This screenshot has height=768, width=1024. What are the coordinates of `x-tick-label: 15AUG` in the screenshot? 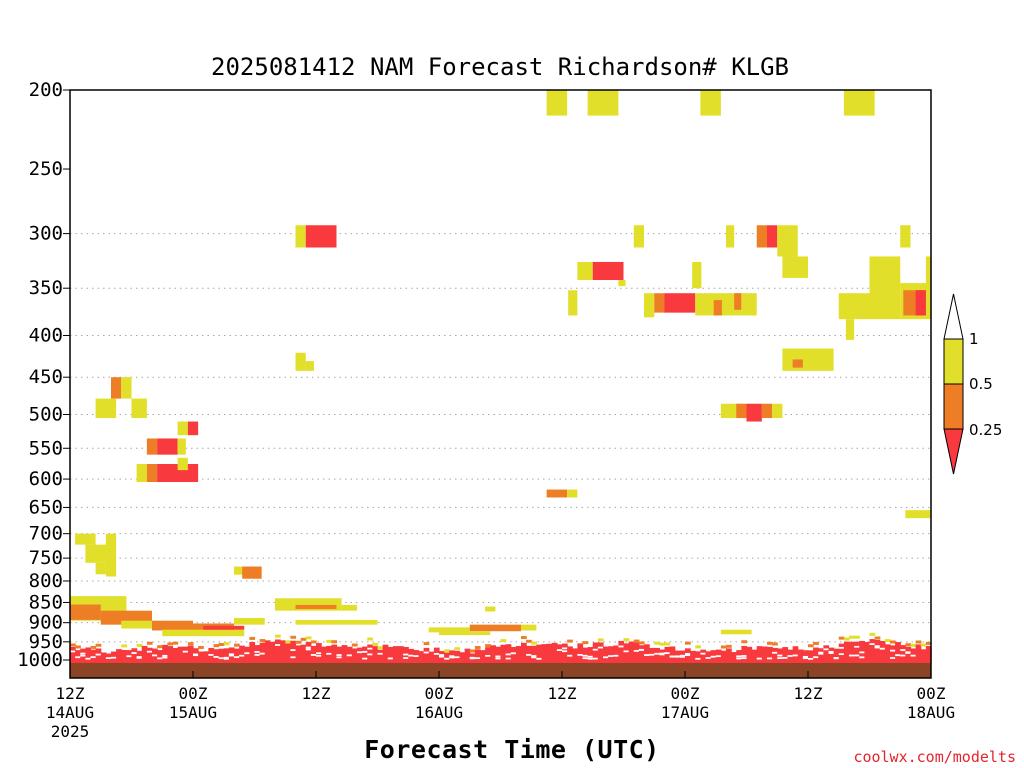 It's located at (193, 712).